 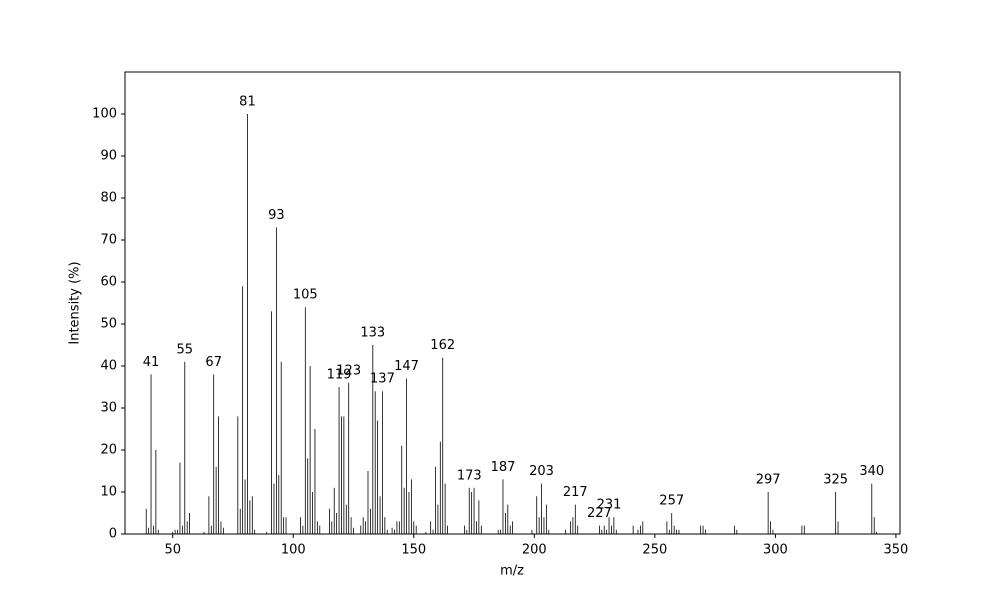 I want to click on peak-label: 133, so click(x=372, y=333).